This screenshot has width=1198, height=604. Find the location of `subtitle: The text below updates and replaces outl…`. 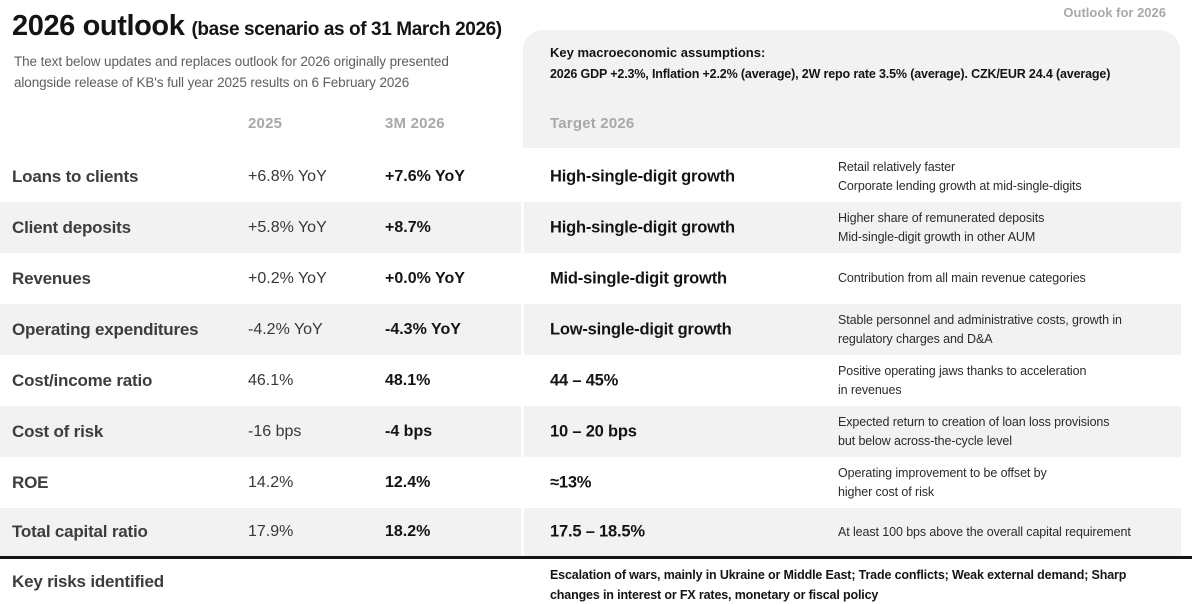

subtitle: The text below updates and replaces outl… is located at coordinates (231, 72).